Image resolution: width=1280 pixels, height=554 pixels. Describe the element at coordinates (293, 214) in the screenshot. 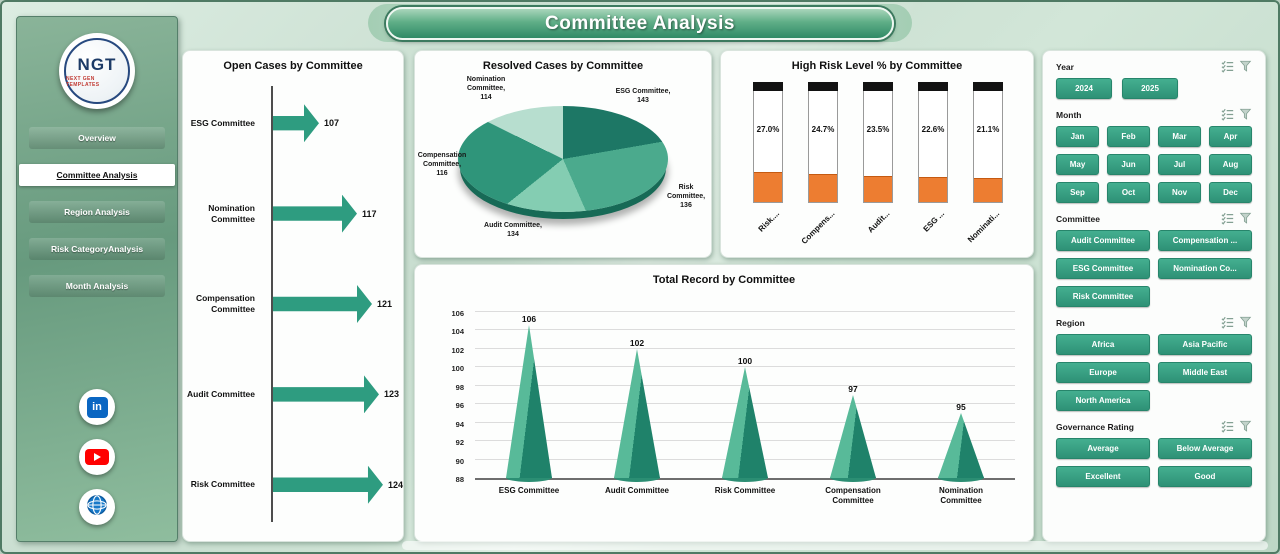

I see `open-cases-row: Nomination Committee 117` at that location.